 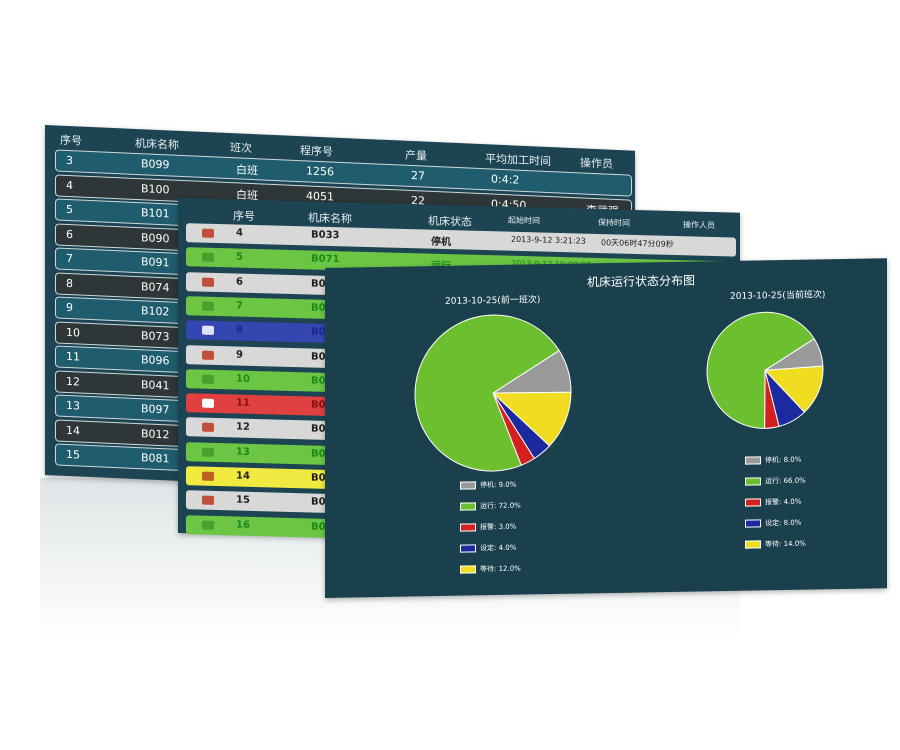 I want to click on legend-item: 报警: 3.0%, so click(x=488, y=527).